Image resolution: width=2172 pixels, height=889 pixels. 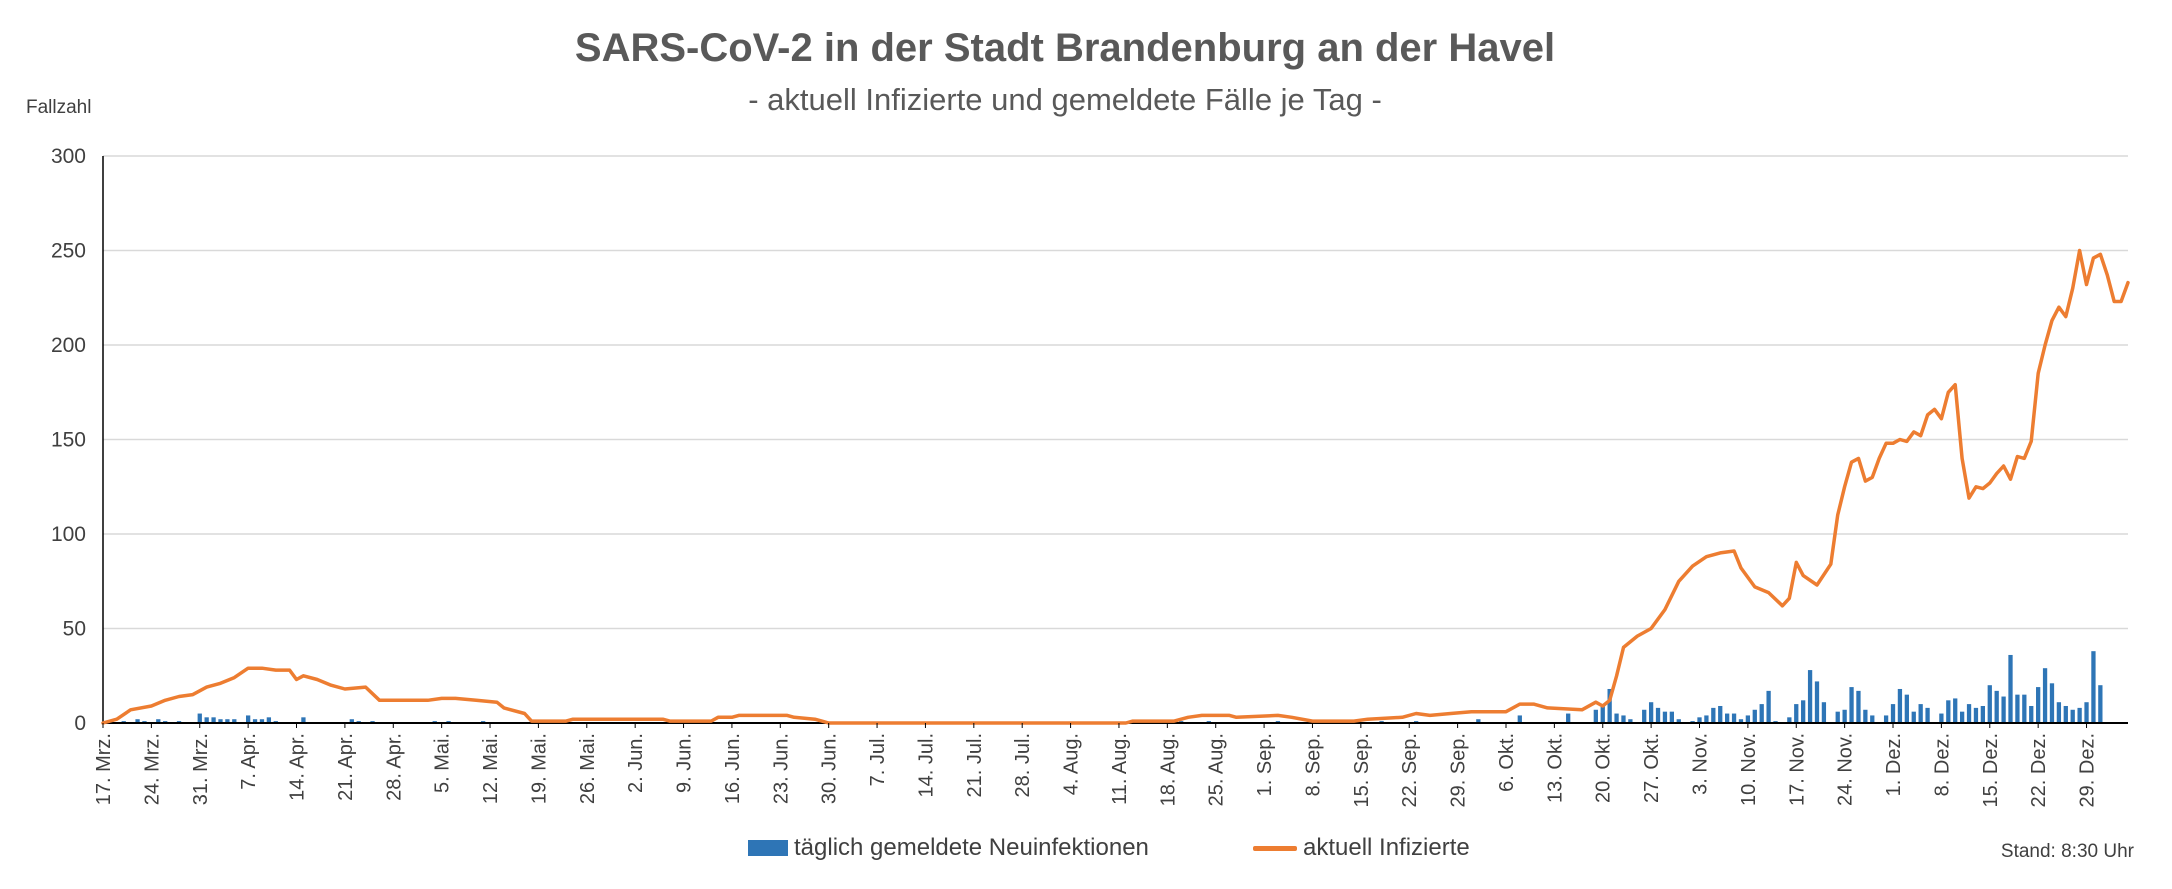 I want to click on x-tick-label-41: 29. Dez., so click(x=2088, y=770).